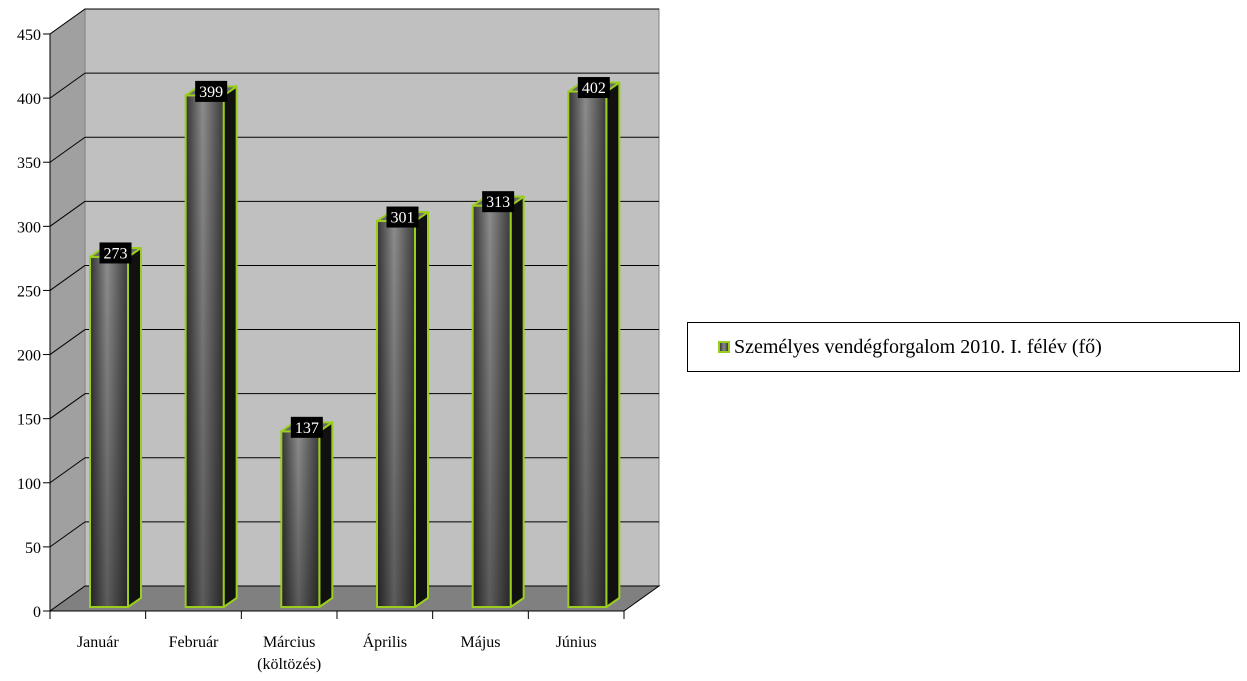 The width and height of the screenshot is (1247, 681). I want to click on data-label-text: 313, so click(498, 202).